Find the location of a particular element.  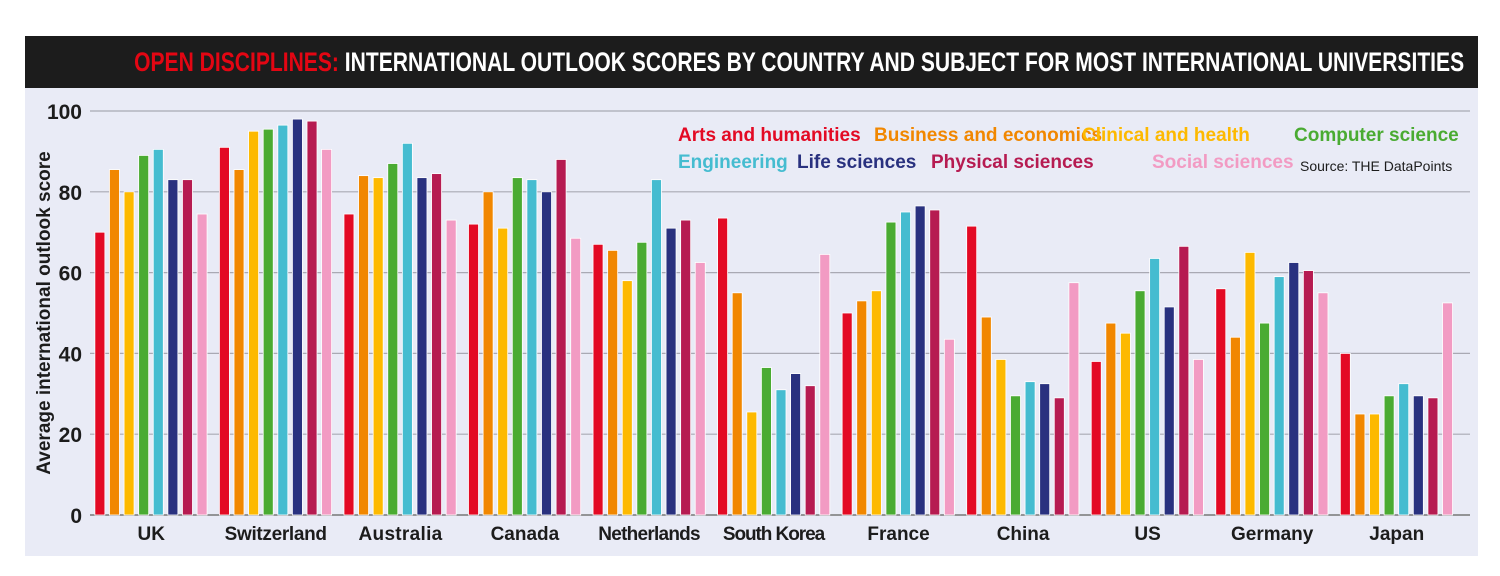

bar-netherlands-social-sciences is located at coordinates (700, 389).